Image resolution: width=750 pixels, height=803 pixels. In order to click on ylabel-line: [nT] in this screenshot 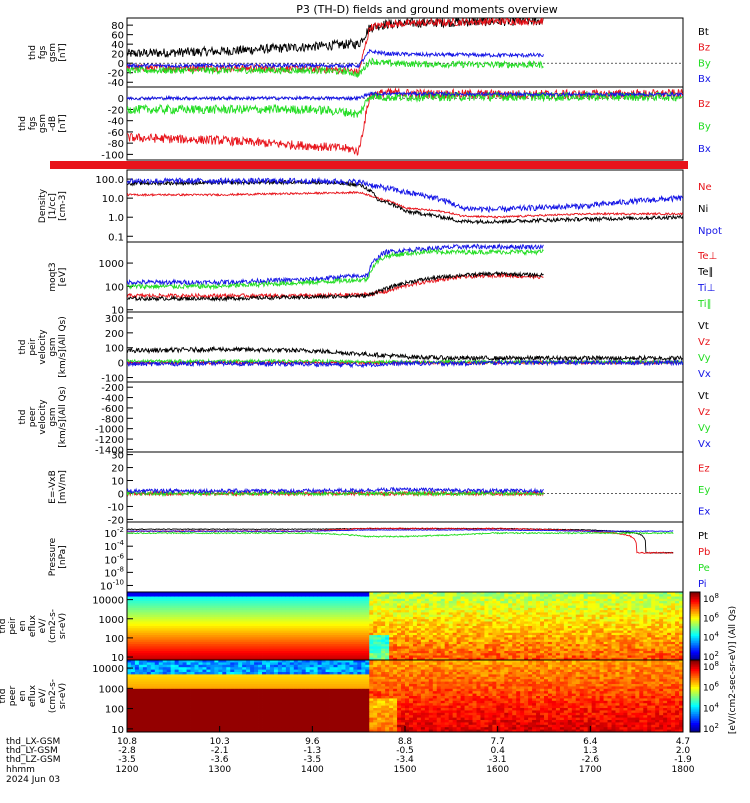, I will do `click(63, 123)`.